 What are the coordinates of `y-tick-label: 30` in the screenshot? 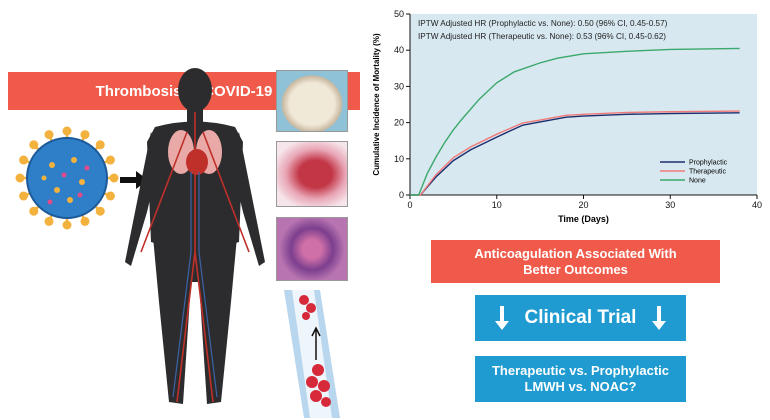 It's located at (399, 86).